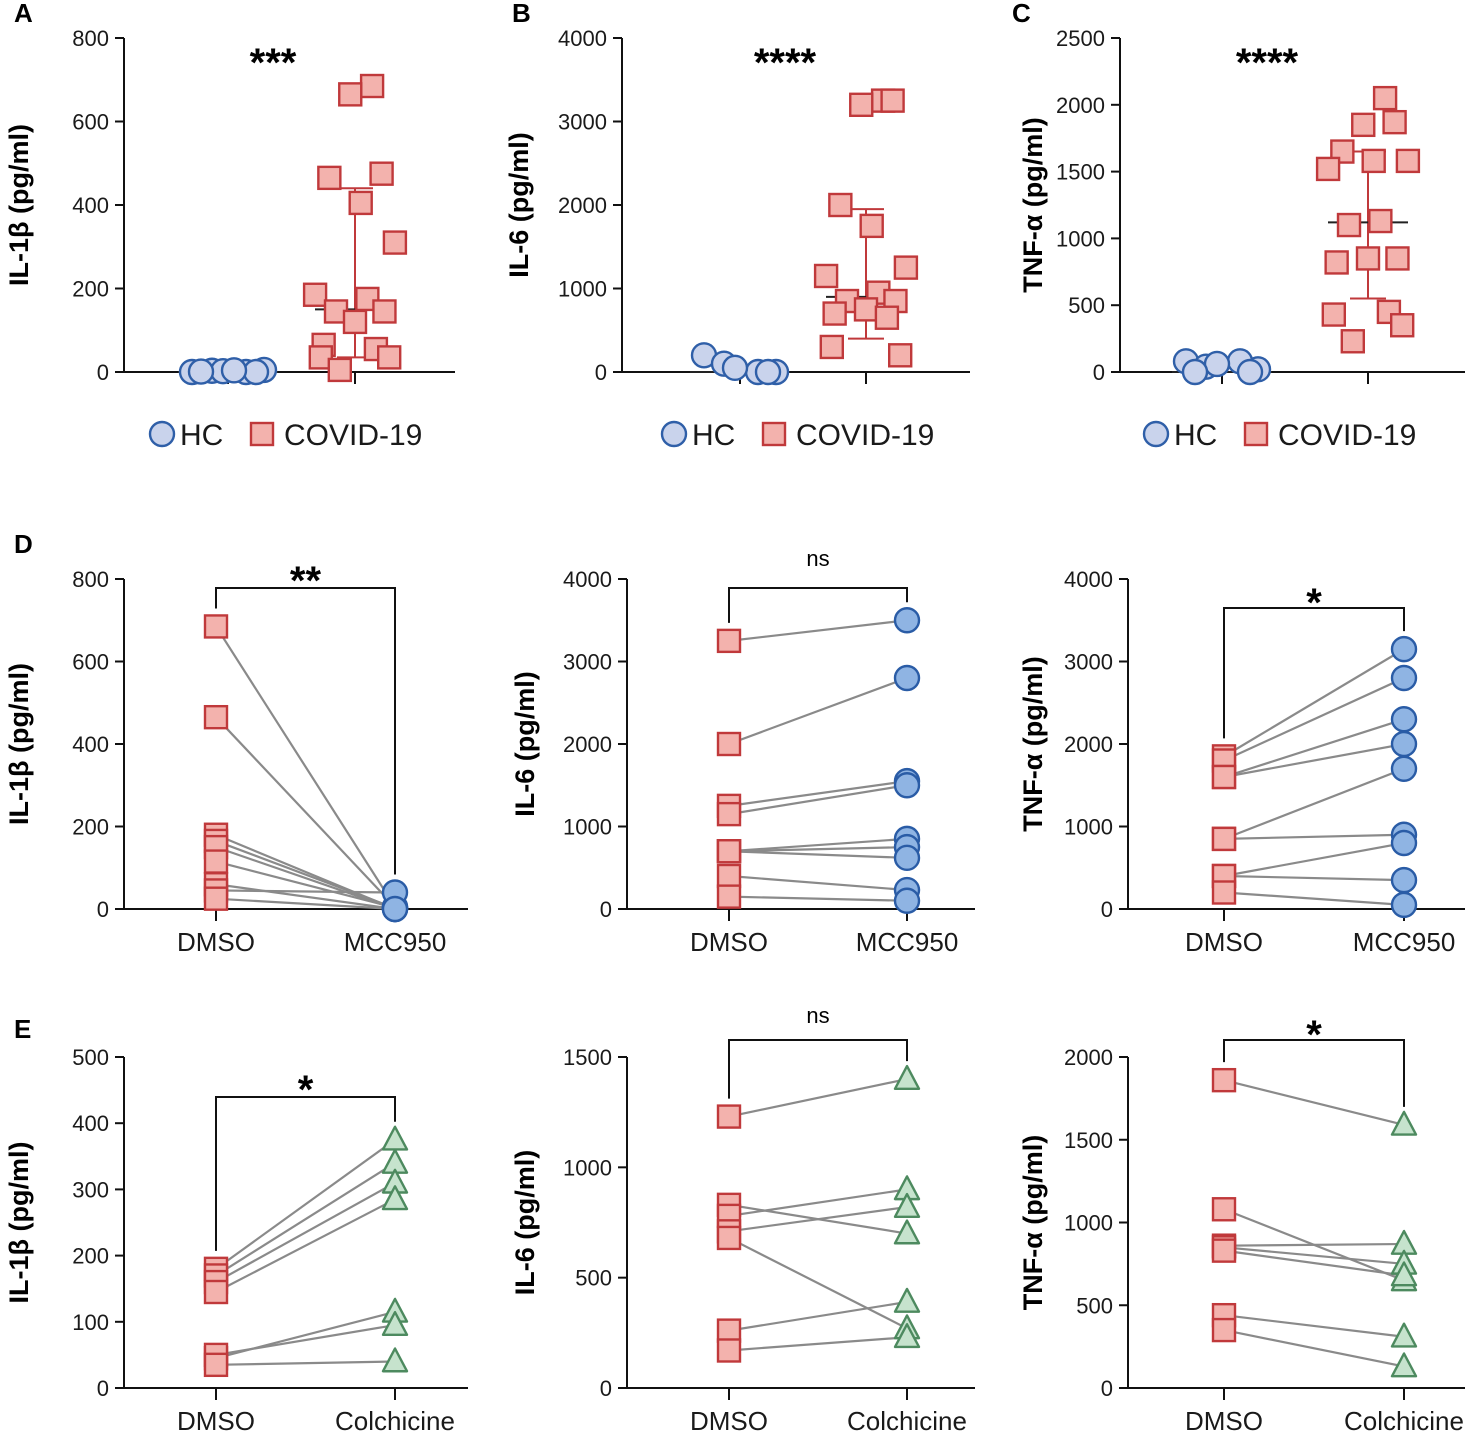 The image size is (1481, 1433). What do you see at coordinates (674, 434) in the screenshot?
I see `legend-hc-marker` at bounding box center [674, 434].